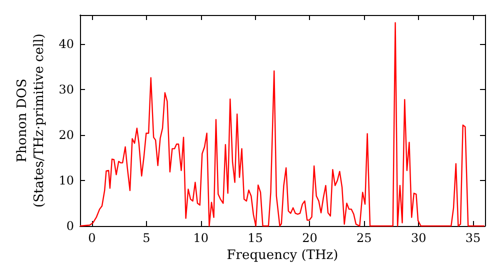  I want to click on x-axis-title: Frequency (THz), so click(282, 255).